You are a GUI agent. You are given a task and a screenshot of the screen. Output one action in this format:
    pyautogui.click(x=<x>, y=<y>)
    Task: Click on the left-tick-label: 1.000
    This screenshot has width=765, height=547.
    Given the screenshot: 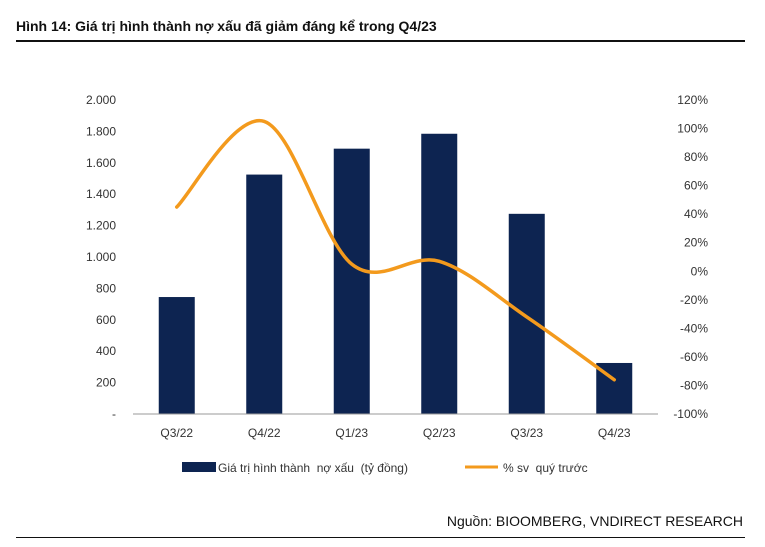 What is the action you would take?
    pyautogui.click(x=101, y=257)
    